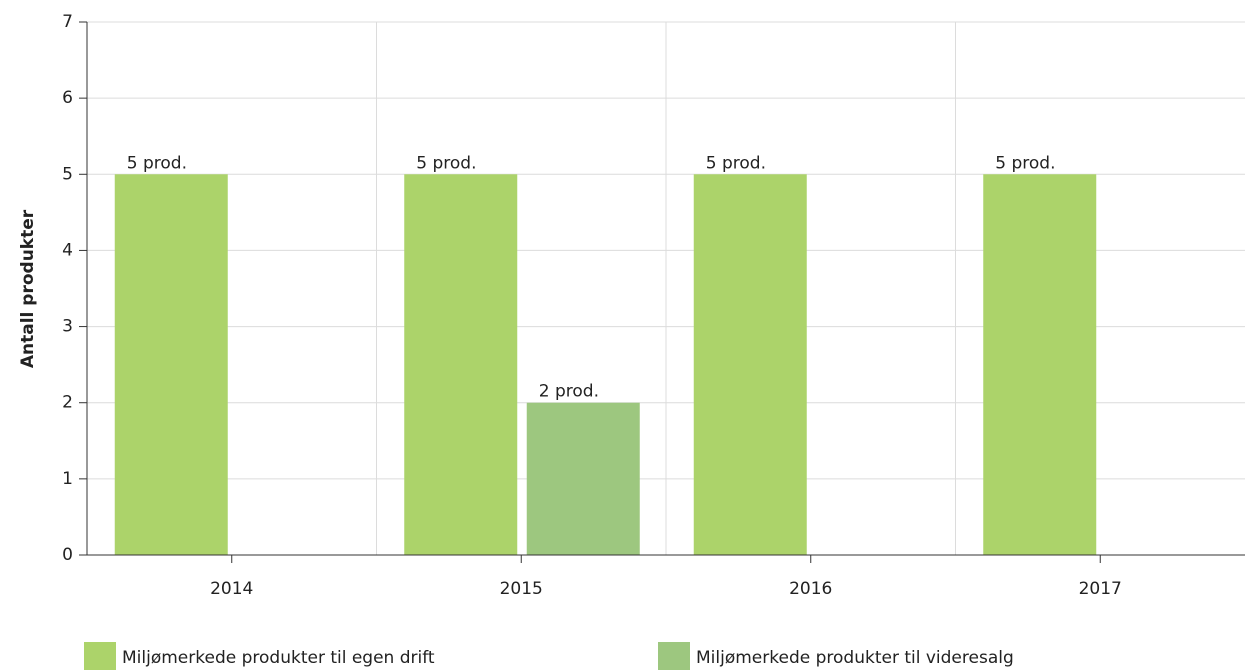  Describe the element at coordinates (67, 403) in the screenshot. I see `y-tick-label: 2` at that location.